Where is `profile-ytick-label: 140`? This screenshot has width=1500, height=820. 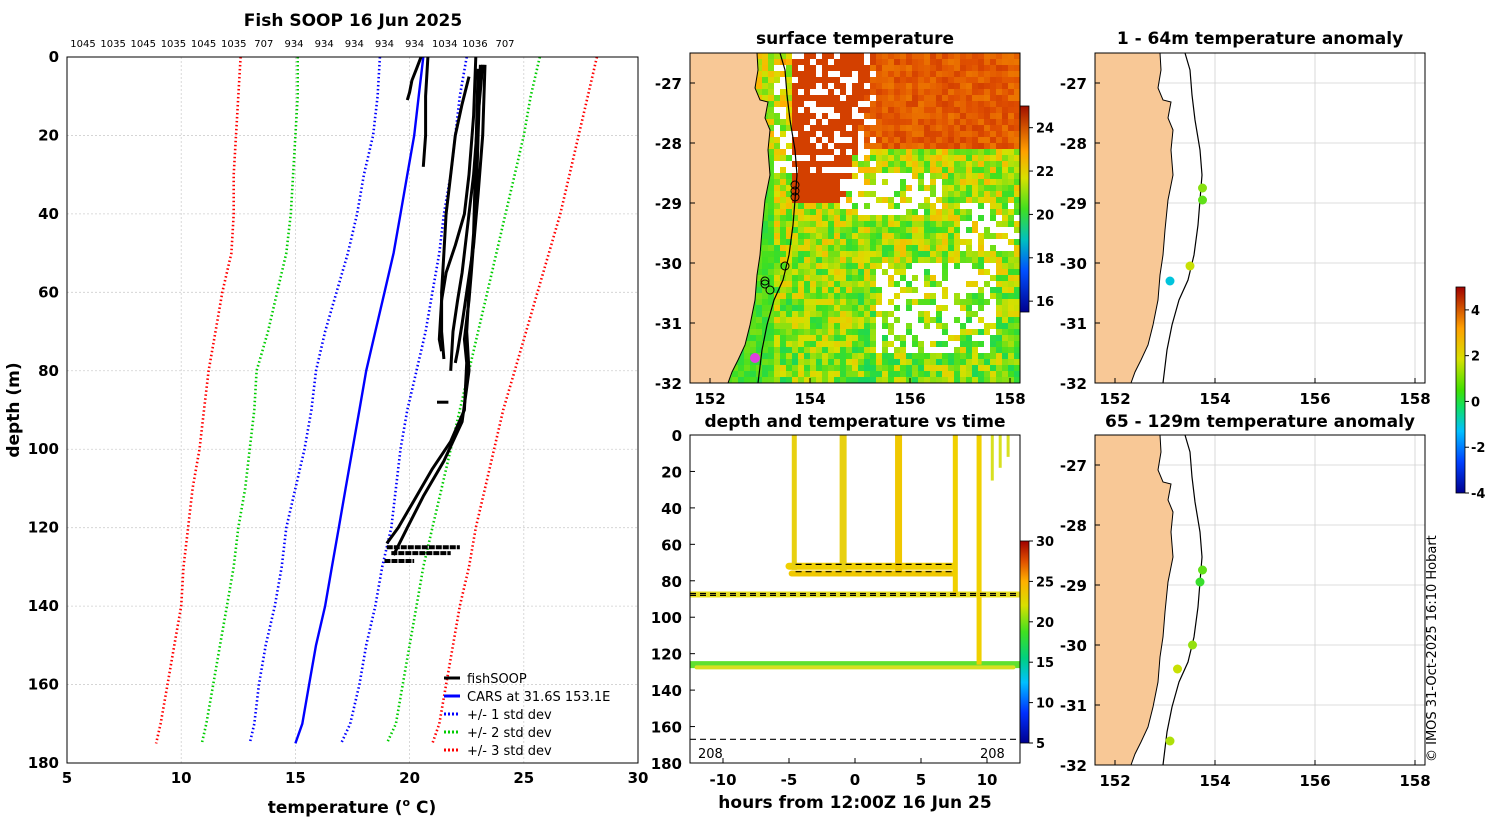
profile-ytick-label: 140 is located at coordinates (43, 606).